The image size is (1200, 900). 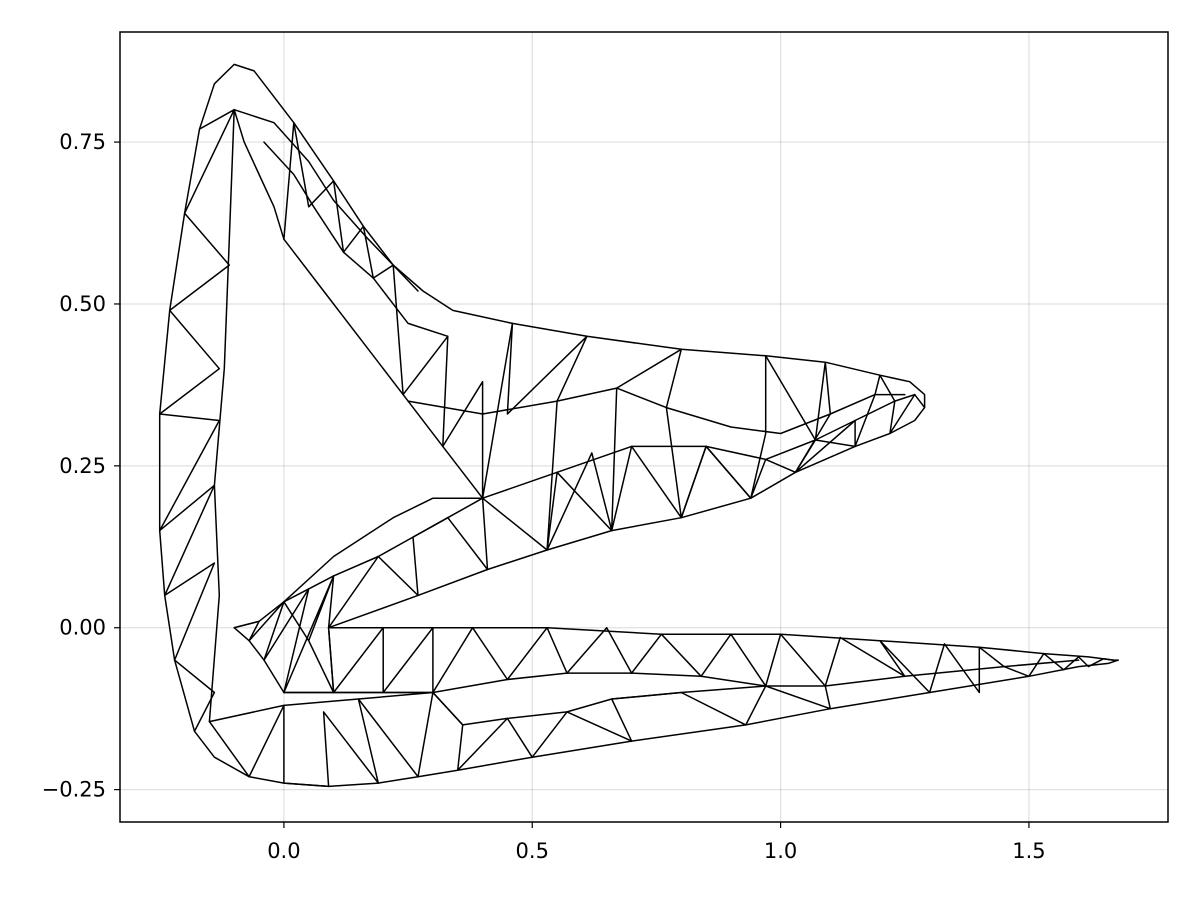 What do you see at coordinates (196, 420) in the screenshot?
I see `mesh-left-band-zigzag` at bounding box center [196, 420].